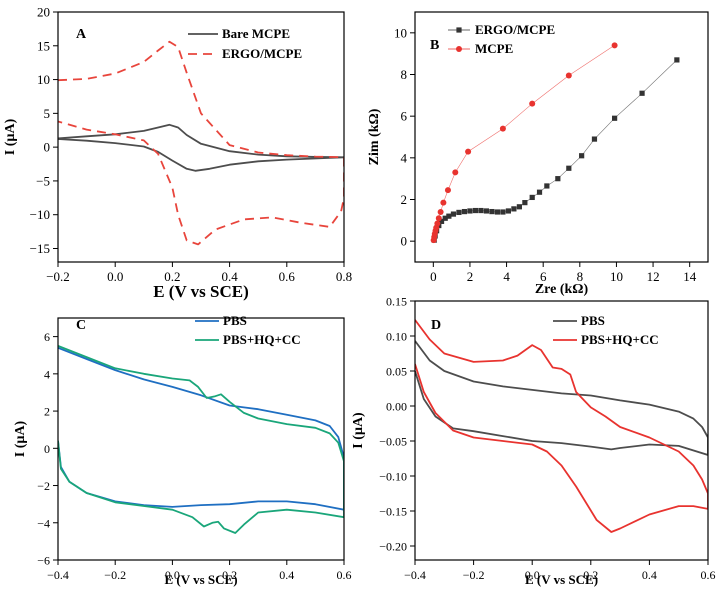 The image size is (722, 593). What do you see at coordinates (433, 276) in the screenshot?
I see `x-tick-label: 0` at bounding box center [433, 276].